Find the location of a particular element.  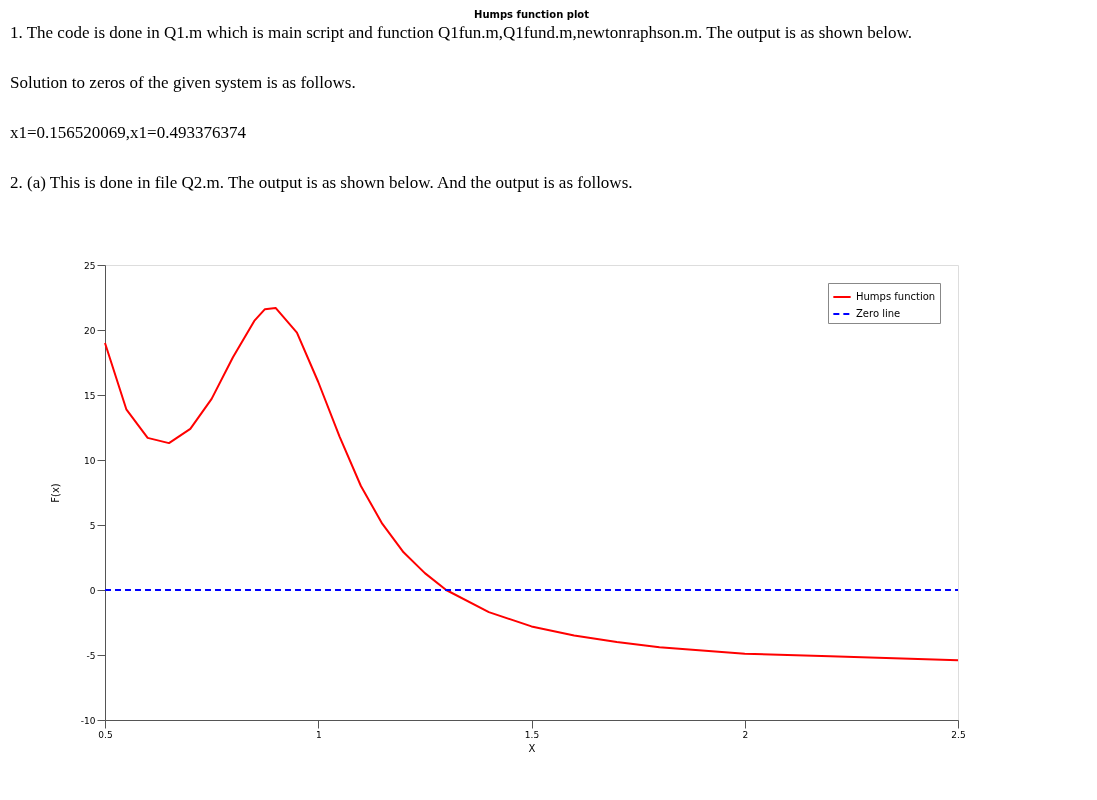

x-axis-title: X is located at coordinates (532, 748).